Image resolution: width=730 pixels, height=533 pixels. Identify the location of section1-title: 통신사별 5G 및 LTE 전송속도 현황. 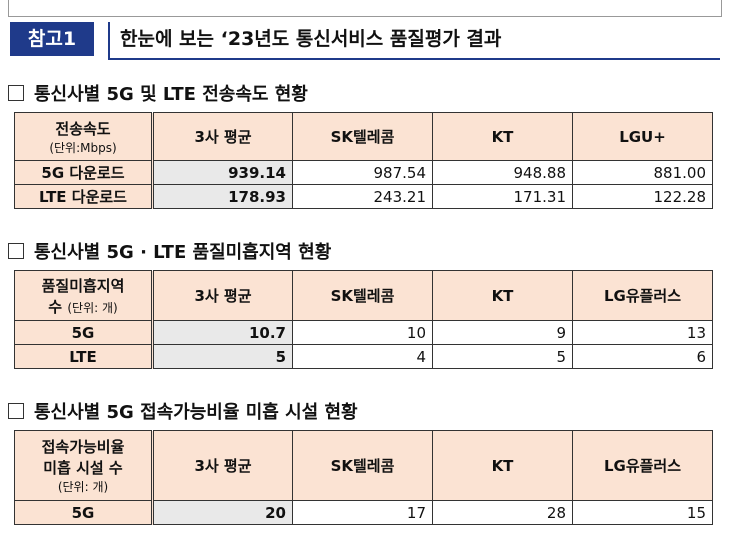
(158, 93).